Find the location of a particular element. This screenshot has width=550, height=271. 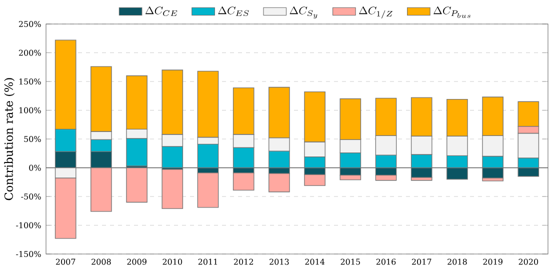

x-tick-label: 2020 is located at coordinates (528, 261).